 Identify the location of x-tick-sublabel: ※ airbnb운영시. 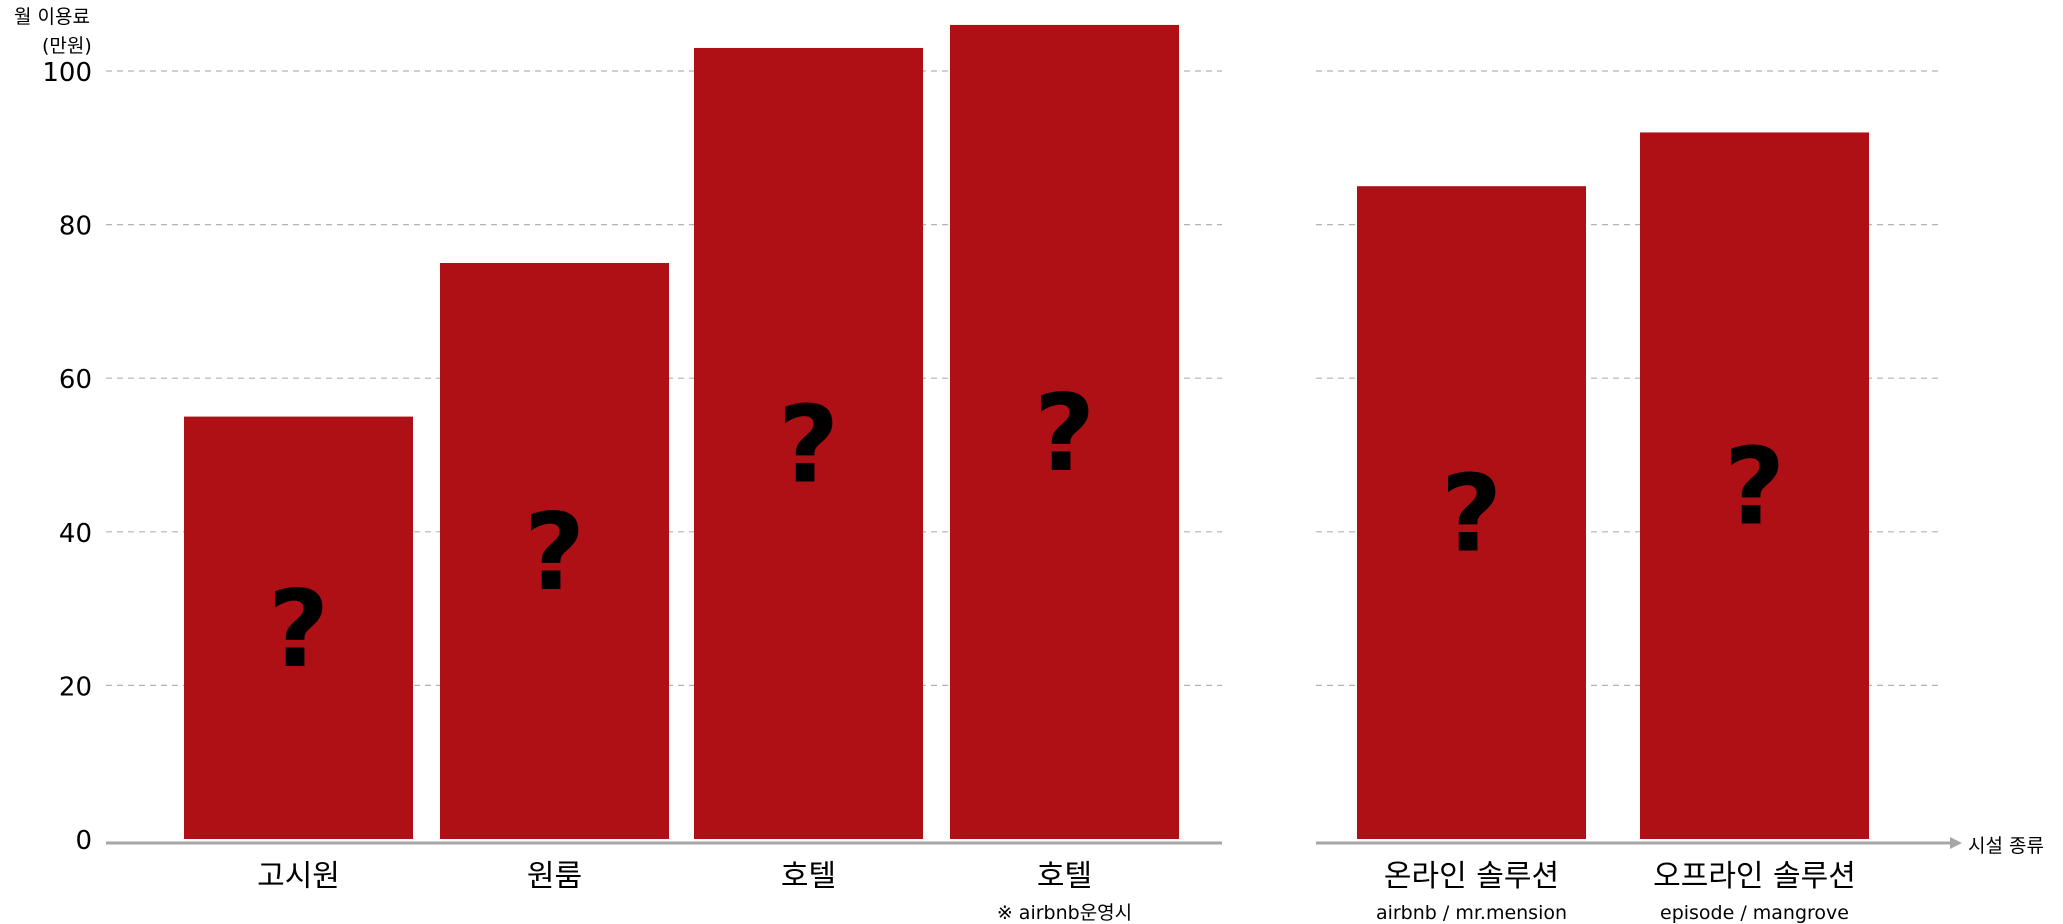
(1064, 913).